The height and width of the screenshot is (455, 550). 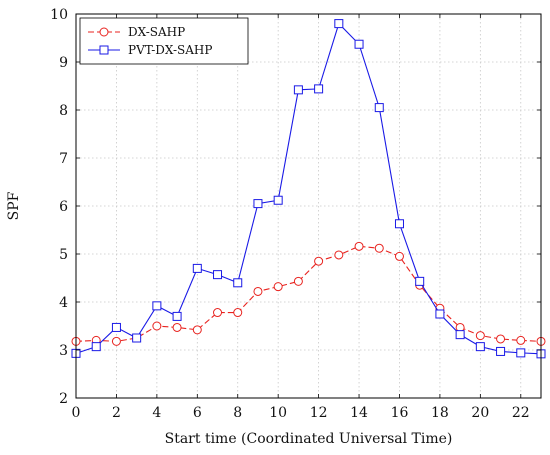 What do you see at coordinates (156, 413) in the screenshot?
I see `x-tick-label: 4` at bounding box center [156, 413].